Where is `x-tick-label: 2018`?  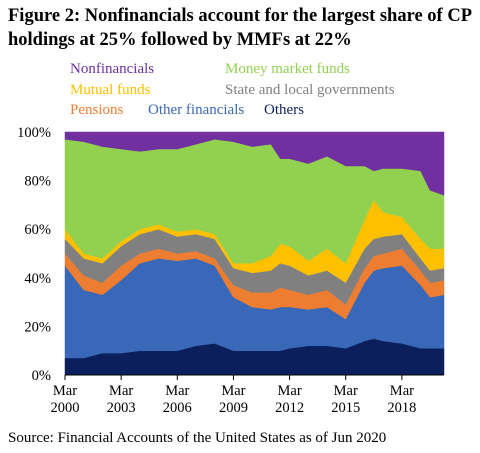 x-tick-label: 2018 is located at coordinates (401, 408).